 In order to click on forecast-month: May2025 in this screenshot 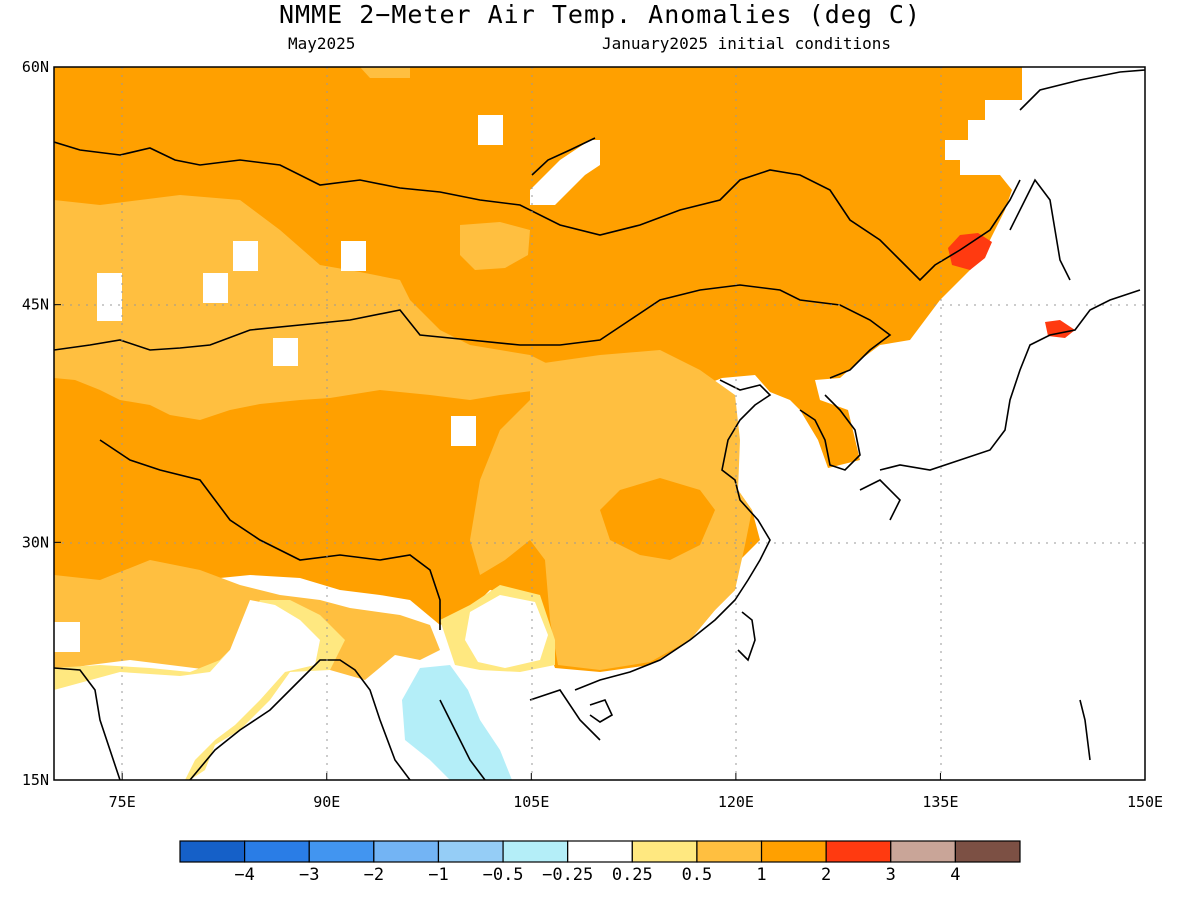, I will do `click(322, 43)`.